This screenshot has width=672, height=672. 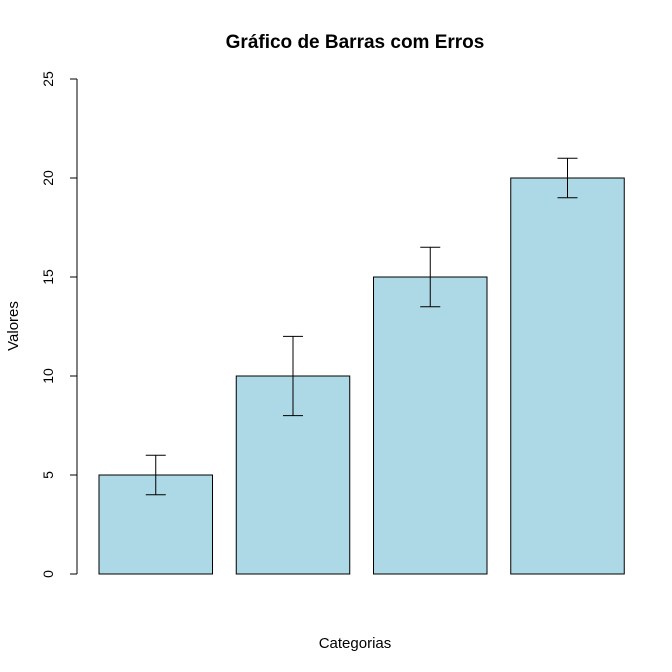 What do you see at coordinates (48, 574) in the screenshot?
I see `y-tick-label: 0` at bounding box center [48, 574].